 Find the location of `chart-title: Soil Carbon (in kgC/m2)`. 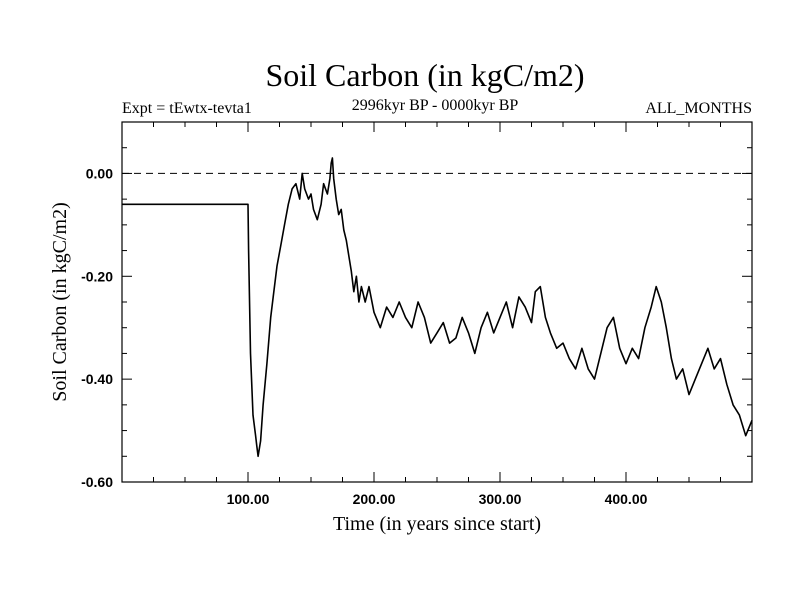

chart-title: Soil Carbon (in kgC/m2) is located at coordinates (424, 75).